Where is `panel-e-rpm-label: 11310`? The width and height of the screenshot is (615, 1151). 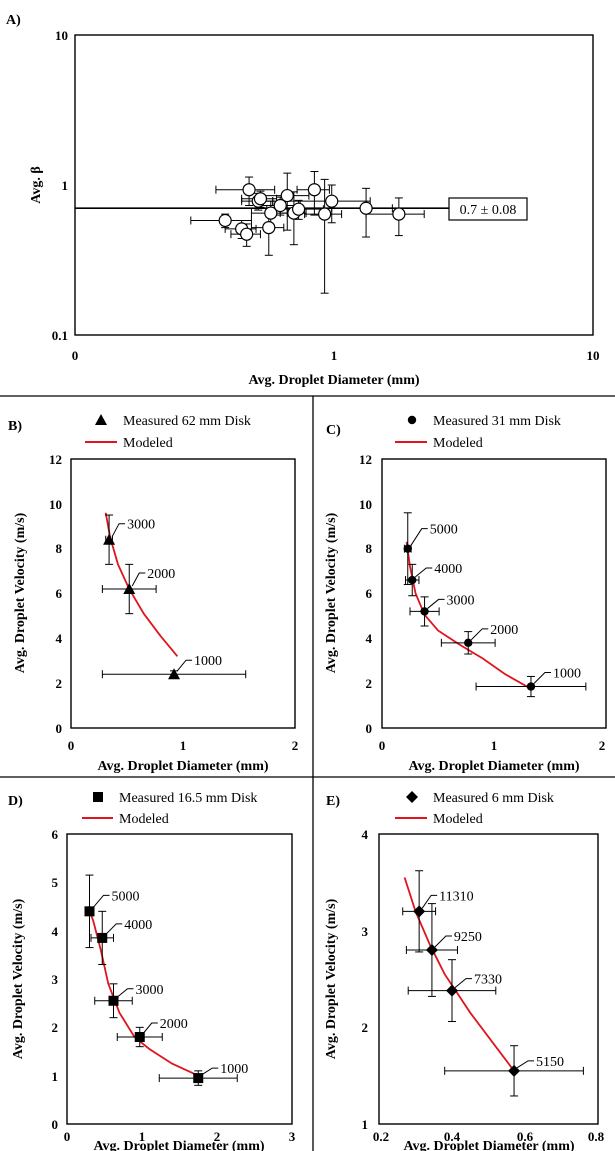
panel-e-rpm-label: 11310 is located at coordinates (456, 896).